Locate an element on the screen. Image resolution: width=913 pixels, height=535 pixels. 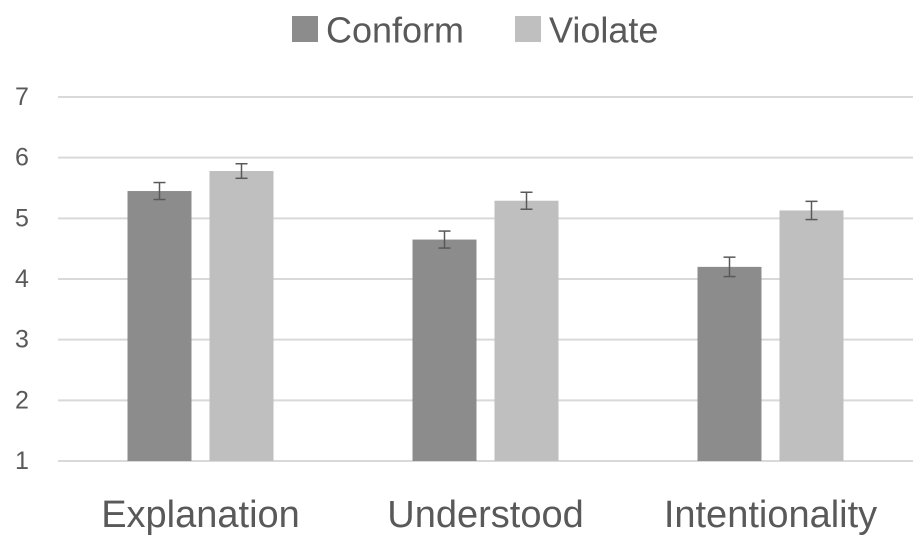
error-bar-understood-conform is located at coordinates (444, 239).